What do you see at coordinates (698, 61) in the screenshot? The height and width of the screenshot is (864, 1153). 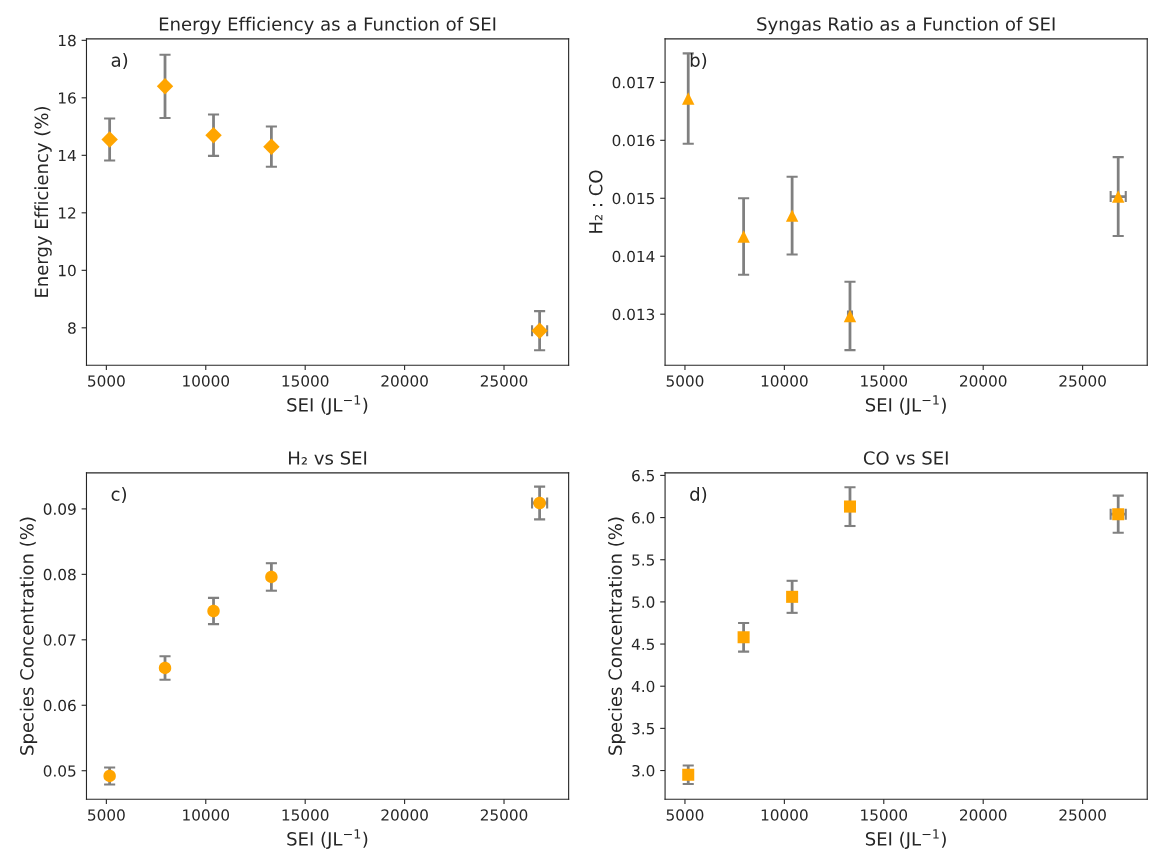 I see `annotation: b)` at bounding box center [698, 61].